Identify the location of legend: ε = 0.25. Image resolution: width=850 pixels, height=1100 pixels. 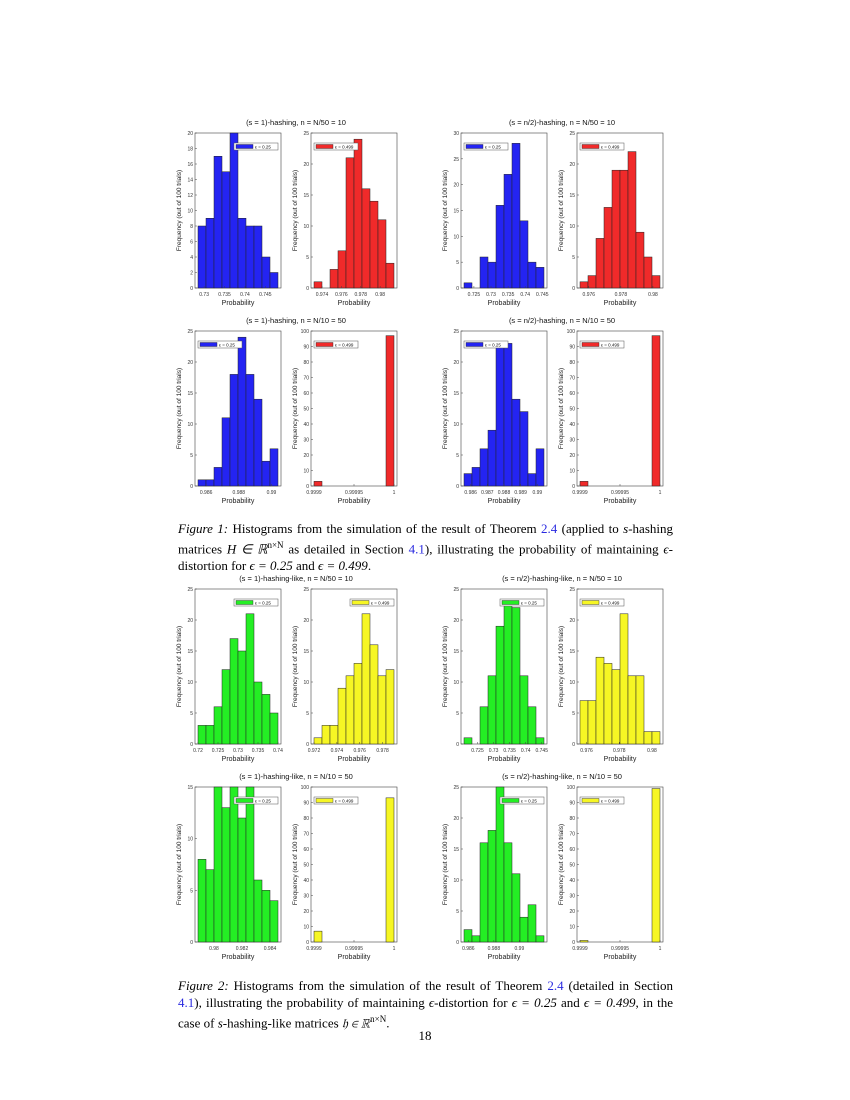
(220, 344).